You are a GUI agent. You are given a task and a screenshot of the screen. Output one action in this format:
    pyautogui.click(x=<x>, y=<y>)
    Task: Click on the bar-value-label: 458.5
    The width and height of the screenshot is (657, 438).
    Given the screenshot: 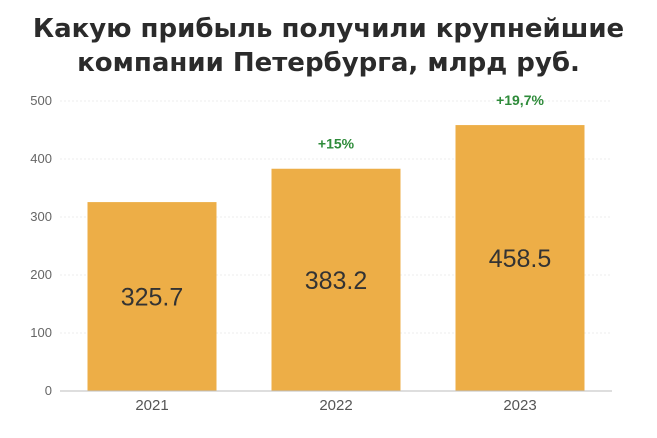 What is the action you would take?
    pyautogui.click(x=520, y=259)
    